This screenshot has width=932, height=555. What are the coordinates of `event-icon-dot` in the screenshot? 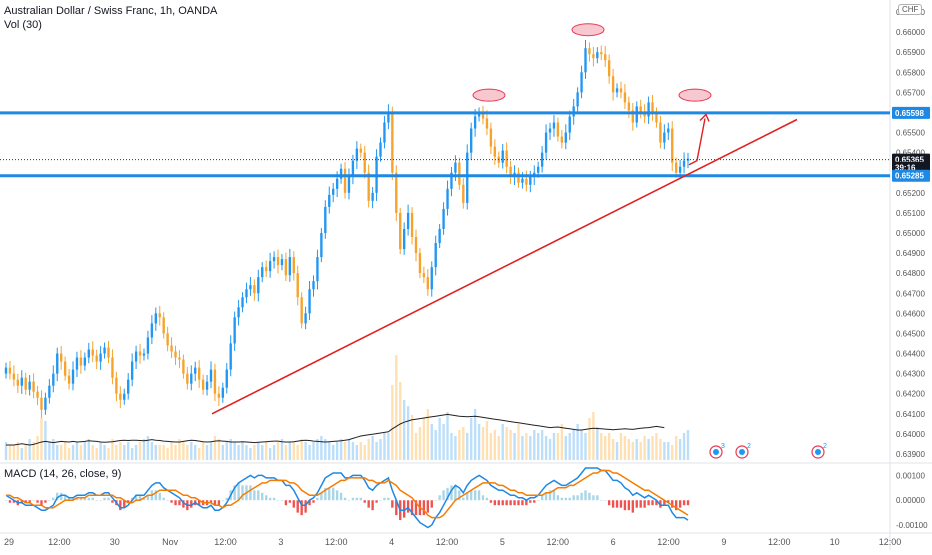 It's located at (818, 452).